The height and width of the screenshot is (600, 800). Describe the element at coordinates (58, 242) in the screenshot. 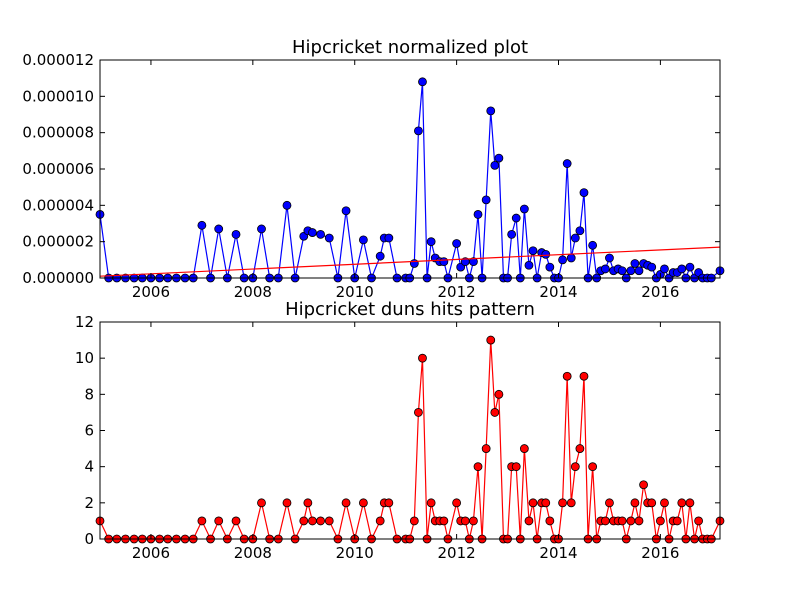

I see `y-tick-label: 0.000002` at that location.